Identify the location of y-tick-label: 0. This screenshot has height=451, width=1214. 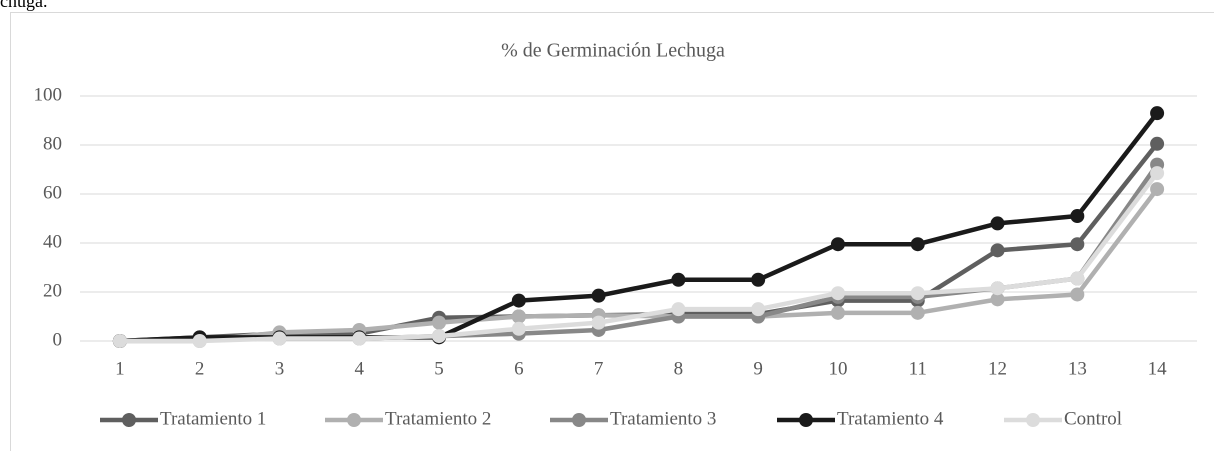
(58, 339).